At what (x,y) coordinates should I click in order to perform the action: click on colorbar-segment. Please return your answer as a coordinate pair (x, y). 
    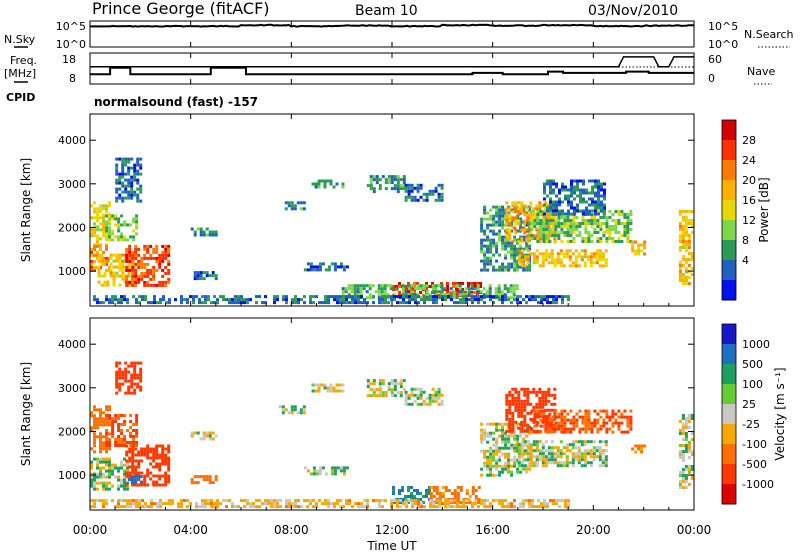
    Looking at the image, I should click on (729, 434).